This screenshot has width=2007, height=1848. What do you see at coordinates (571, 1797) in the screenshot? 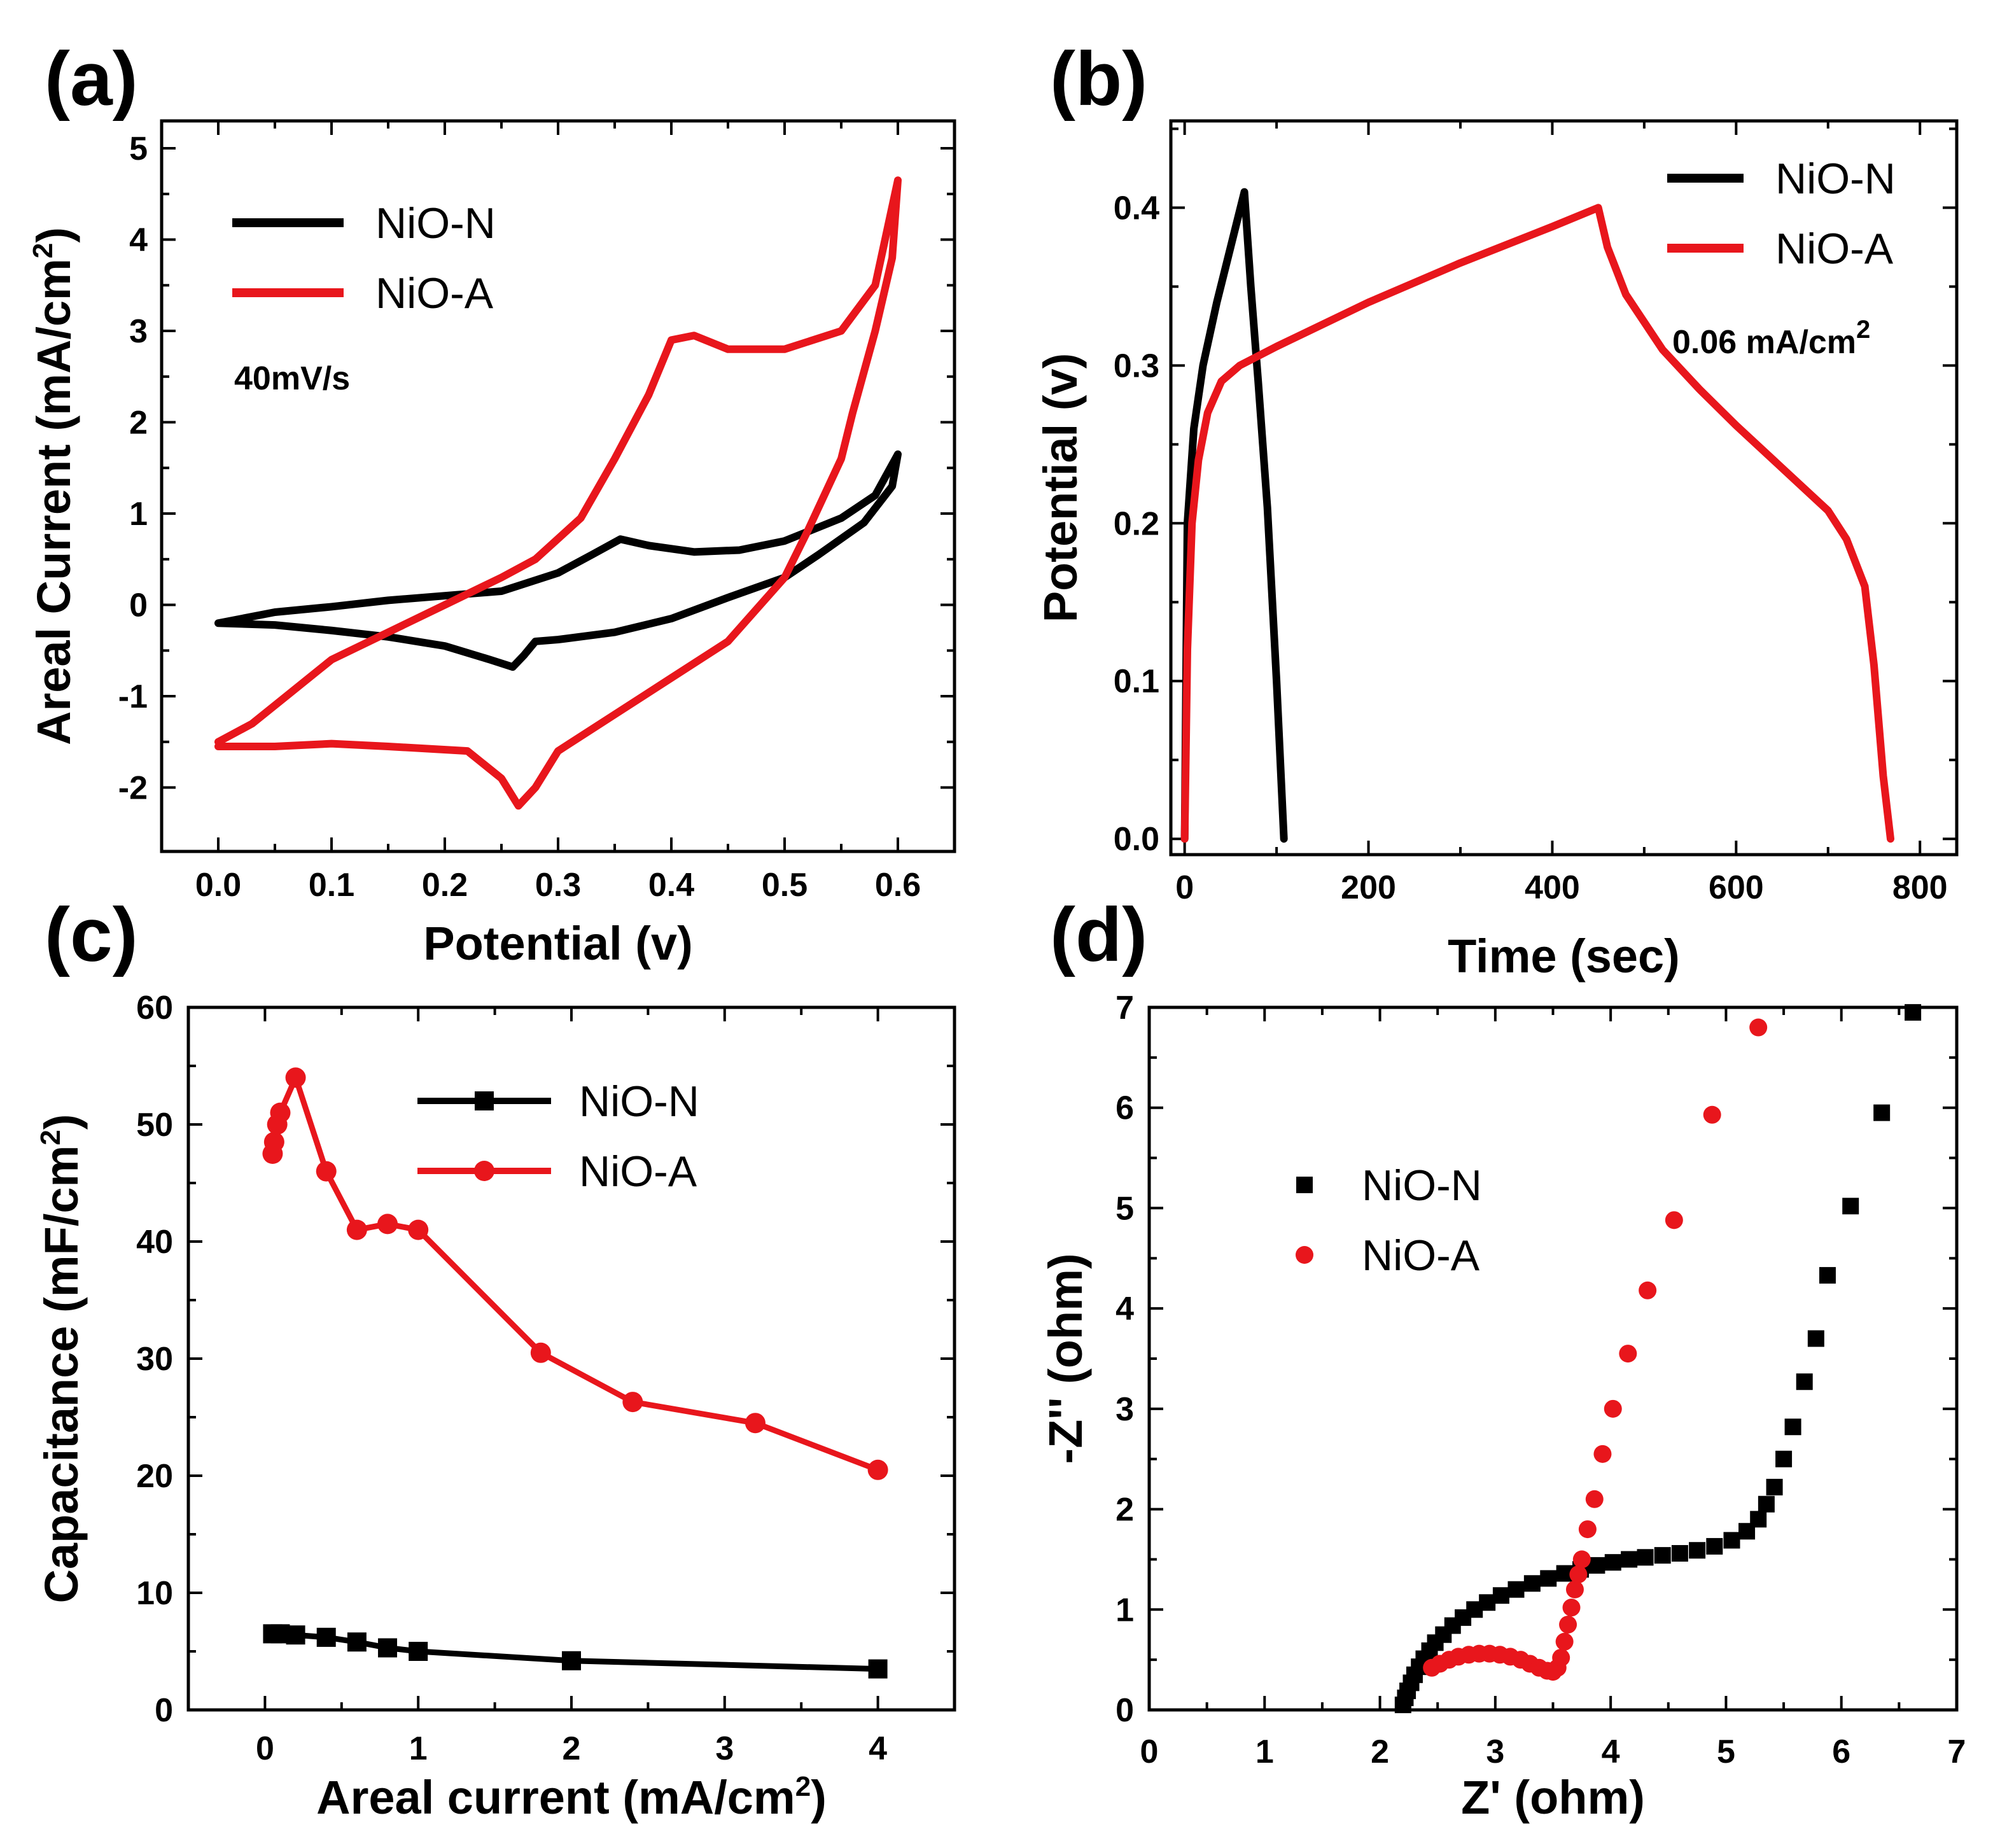
I see `x-axis-label: Areal current (mA/cm2)` at bounding box center [571, 1797].